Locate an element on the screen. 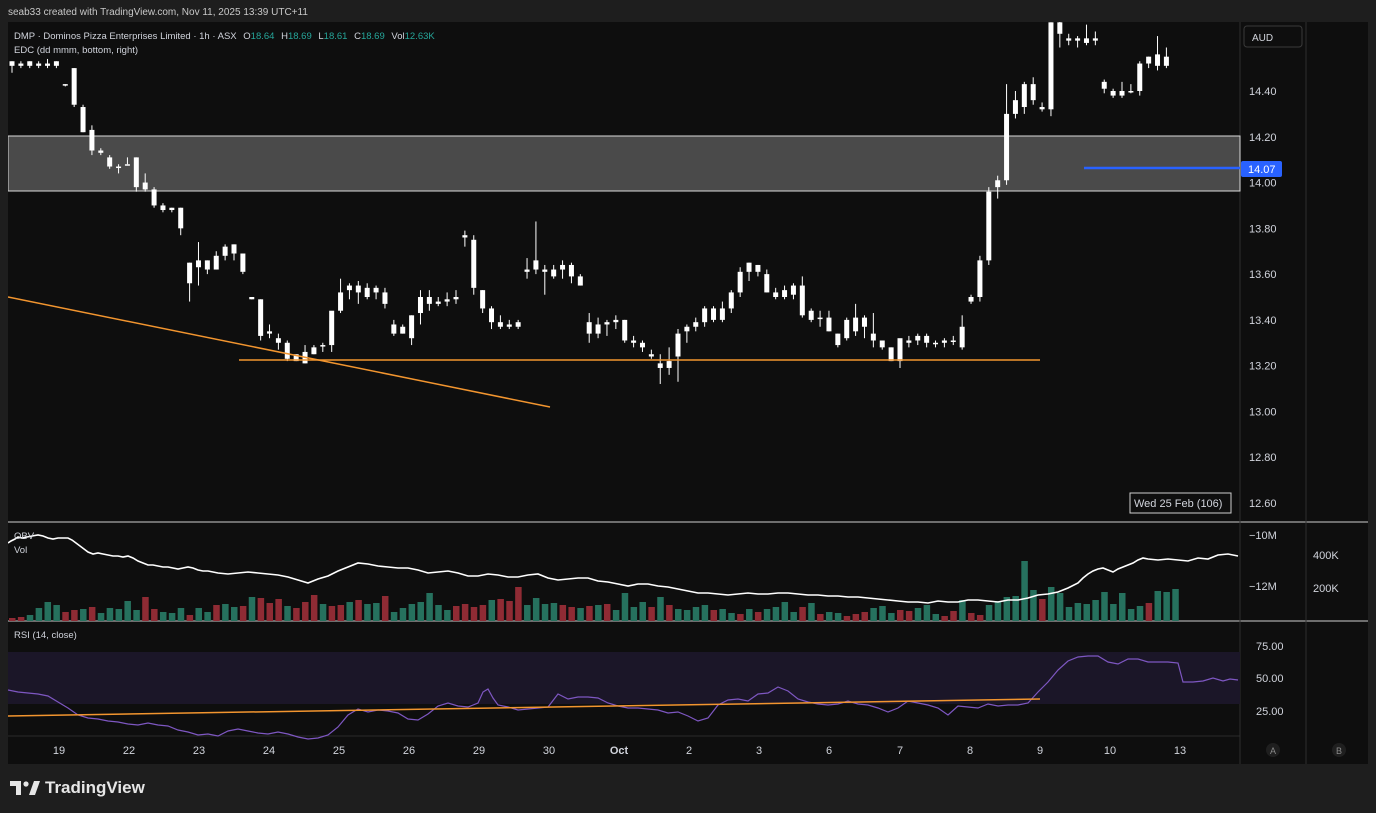 Image resolution: width=1376 pixels, height=813 pixels. time-tick-label: 6 is located at coordinates (829, 751).